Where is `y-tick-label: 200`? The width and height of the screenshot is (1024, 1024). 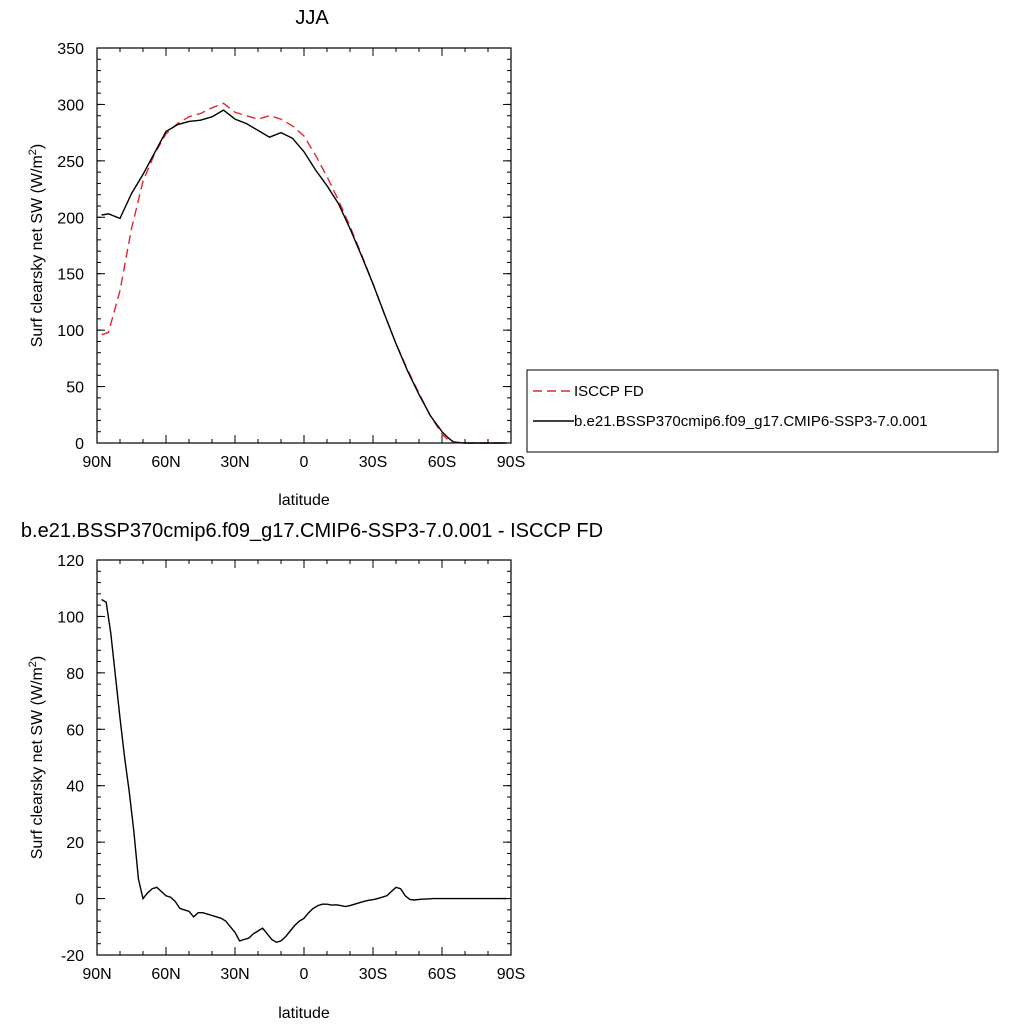 y-tick-label: 200 is located at coordinates (70, 218).